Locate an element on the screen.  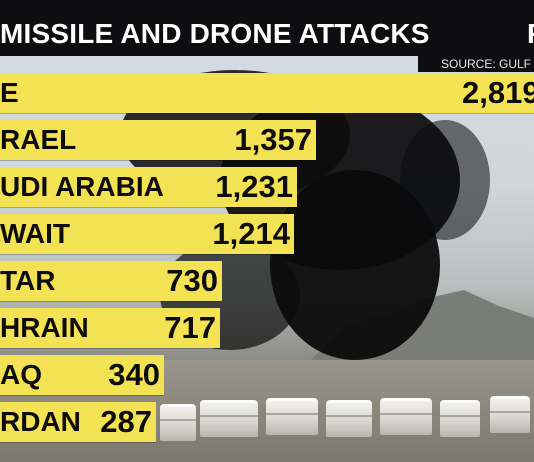
value-label: 340 is located at coordinates (134, 374).